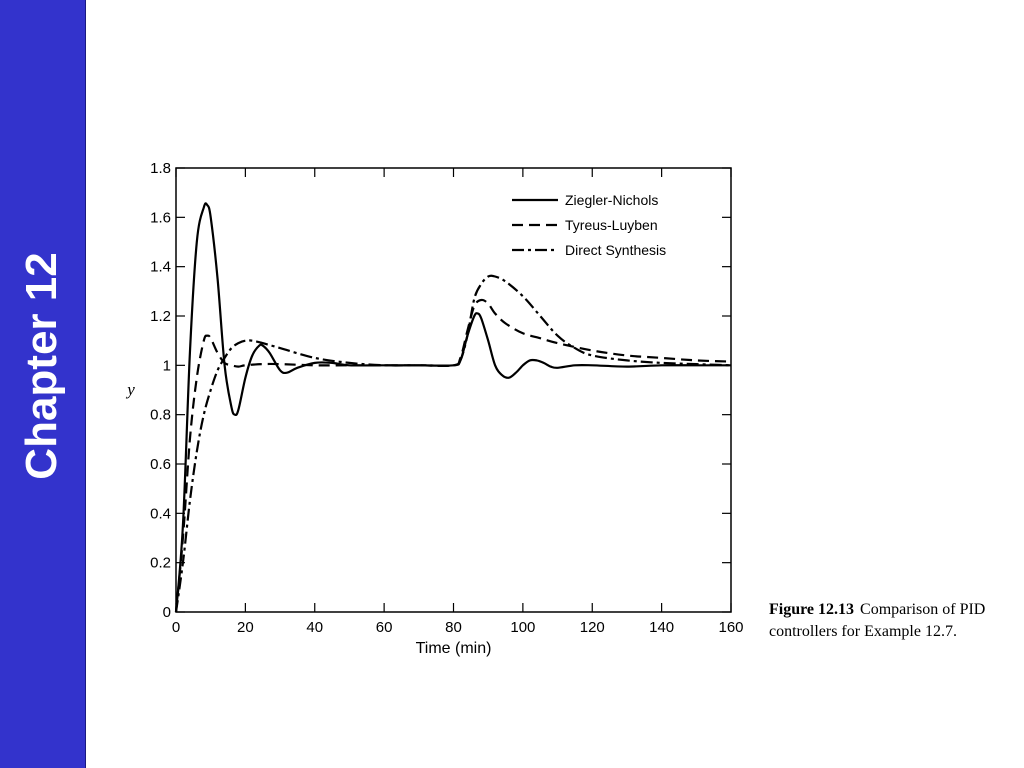  Describe the element at coordinates (453, 627) in the screenshot. I see `x-tick-label: 80` at that location.